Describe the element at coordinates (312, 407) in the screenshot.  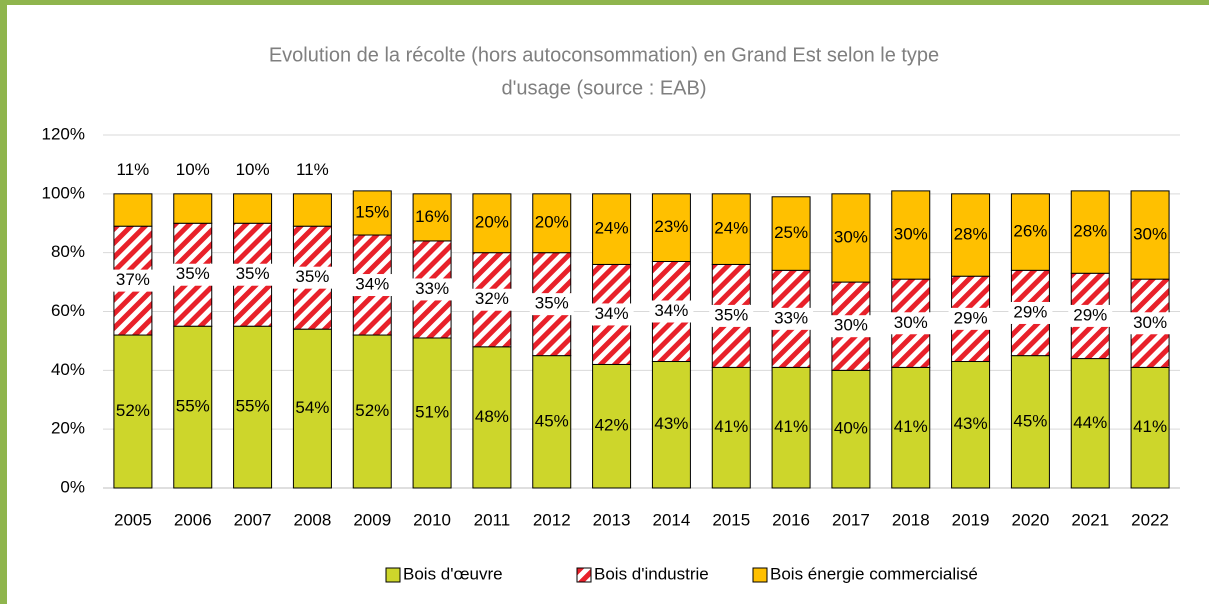
I see `data-label: 54%` at that location.